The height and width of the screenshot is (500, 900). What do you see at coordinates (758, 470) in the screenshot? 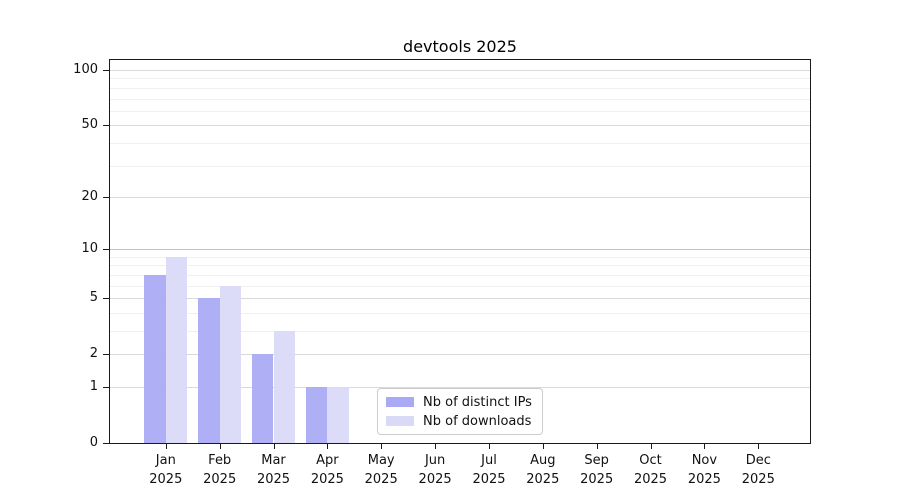
I see `x-tick-label: Dec 2025` at bounding box center [758, 470].